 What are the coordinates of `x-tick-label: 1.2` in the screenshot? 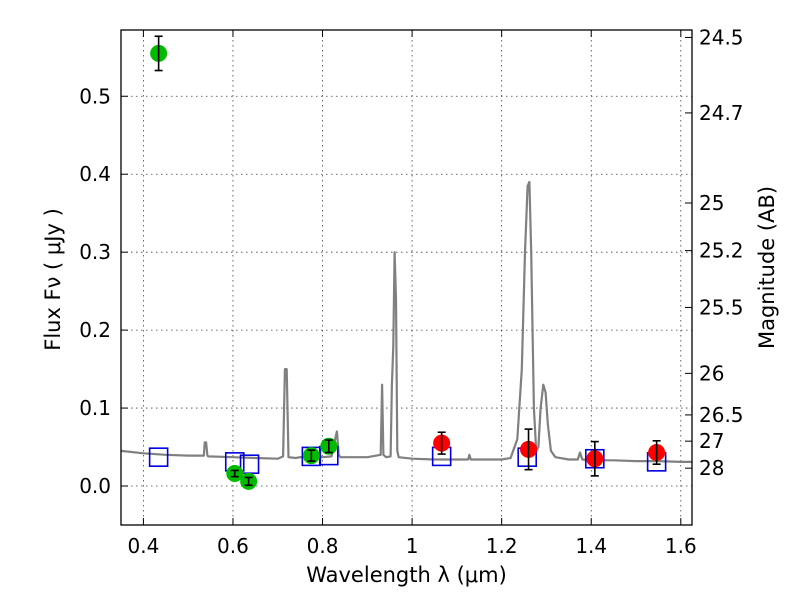 It's located at (502, 546).